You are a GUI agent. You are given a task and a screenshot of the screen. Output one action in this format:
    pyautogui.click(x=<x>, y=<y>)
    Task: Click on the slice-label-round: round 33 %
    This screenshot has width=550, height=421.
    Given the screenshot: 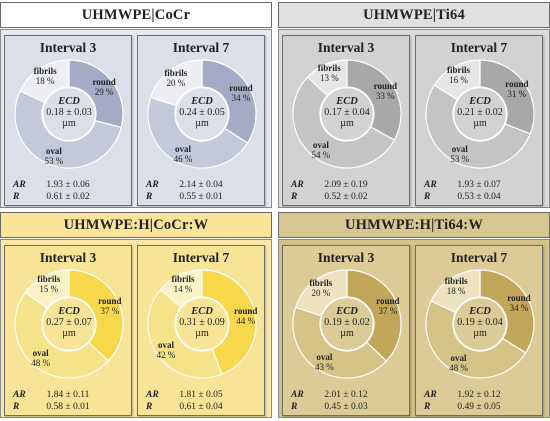 What is the action you would take?
    pyautogui.click(x=385, y=91)
    